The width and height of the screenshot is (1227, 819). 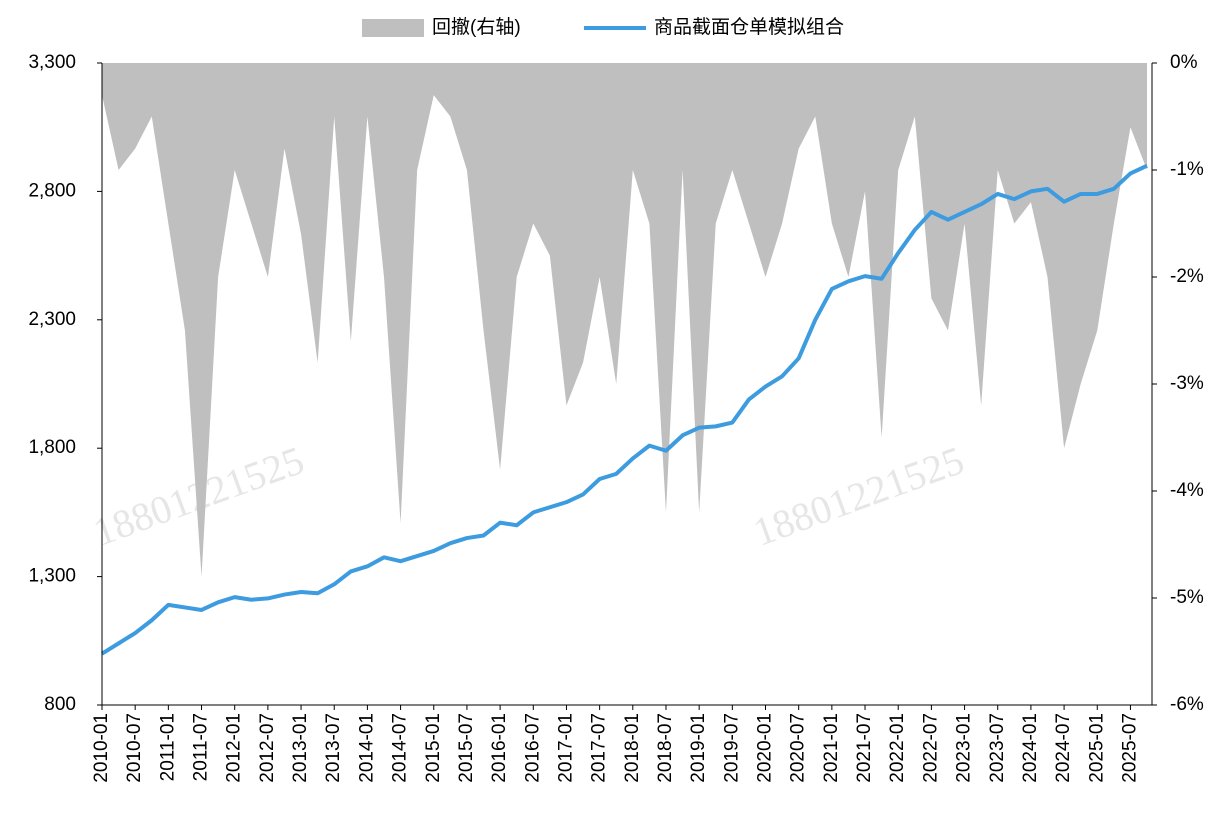 What do you see at coordinates (930, 748) in the screenshot?
I see `x-tick-label: 2022-07` at bounding box center [930, 748].